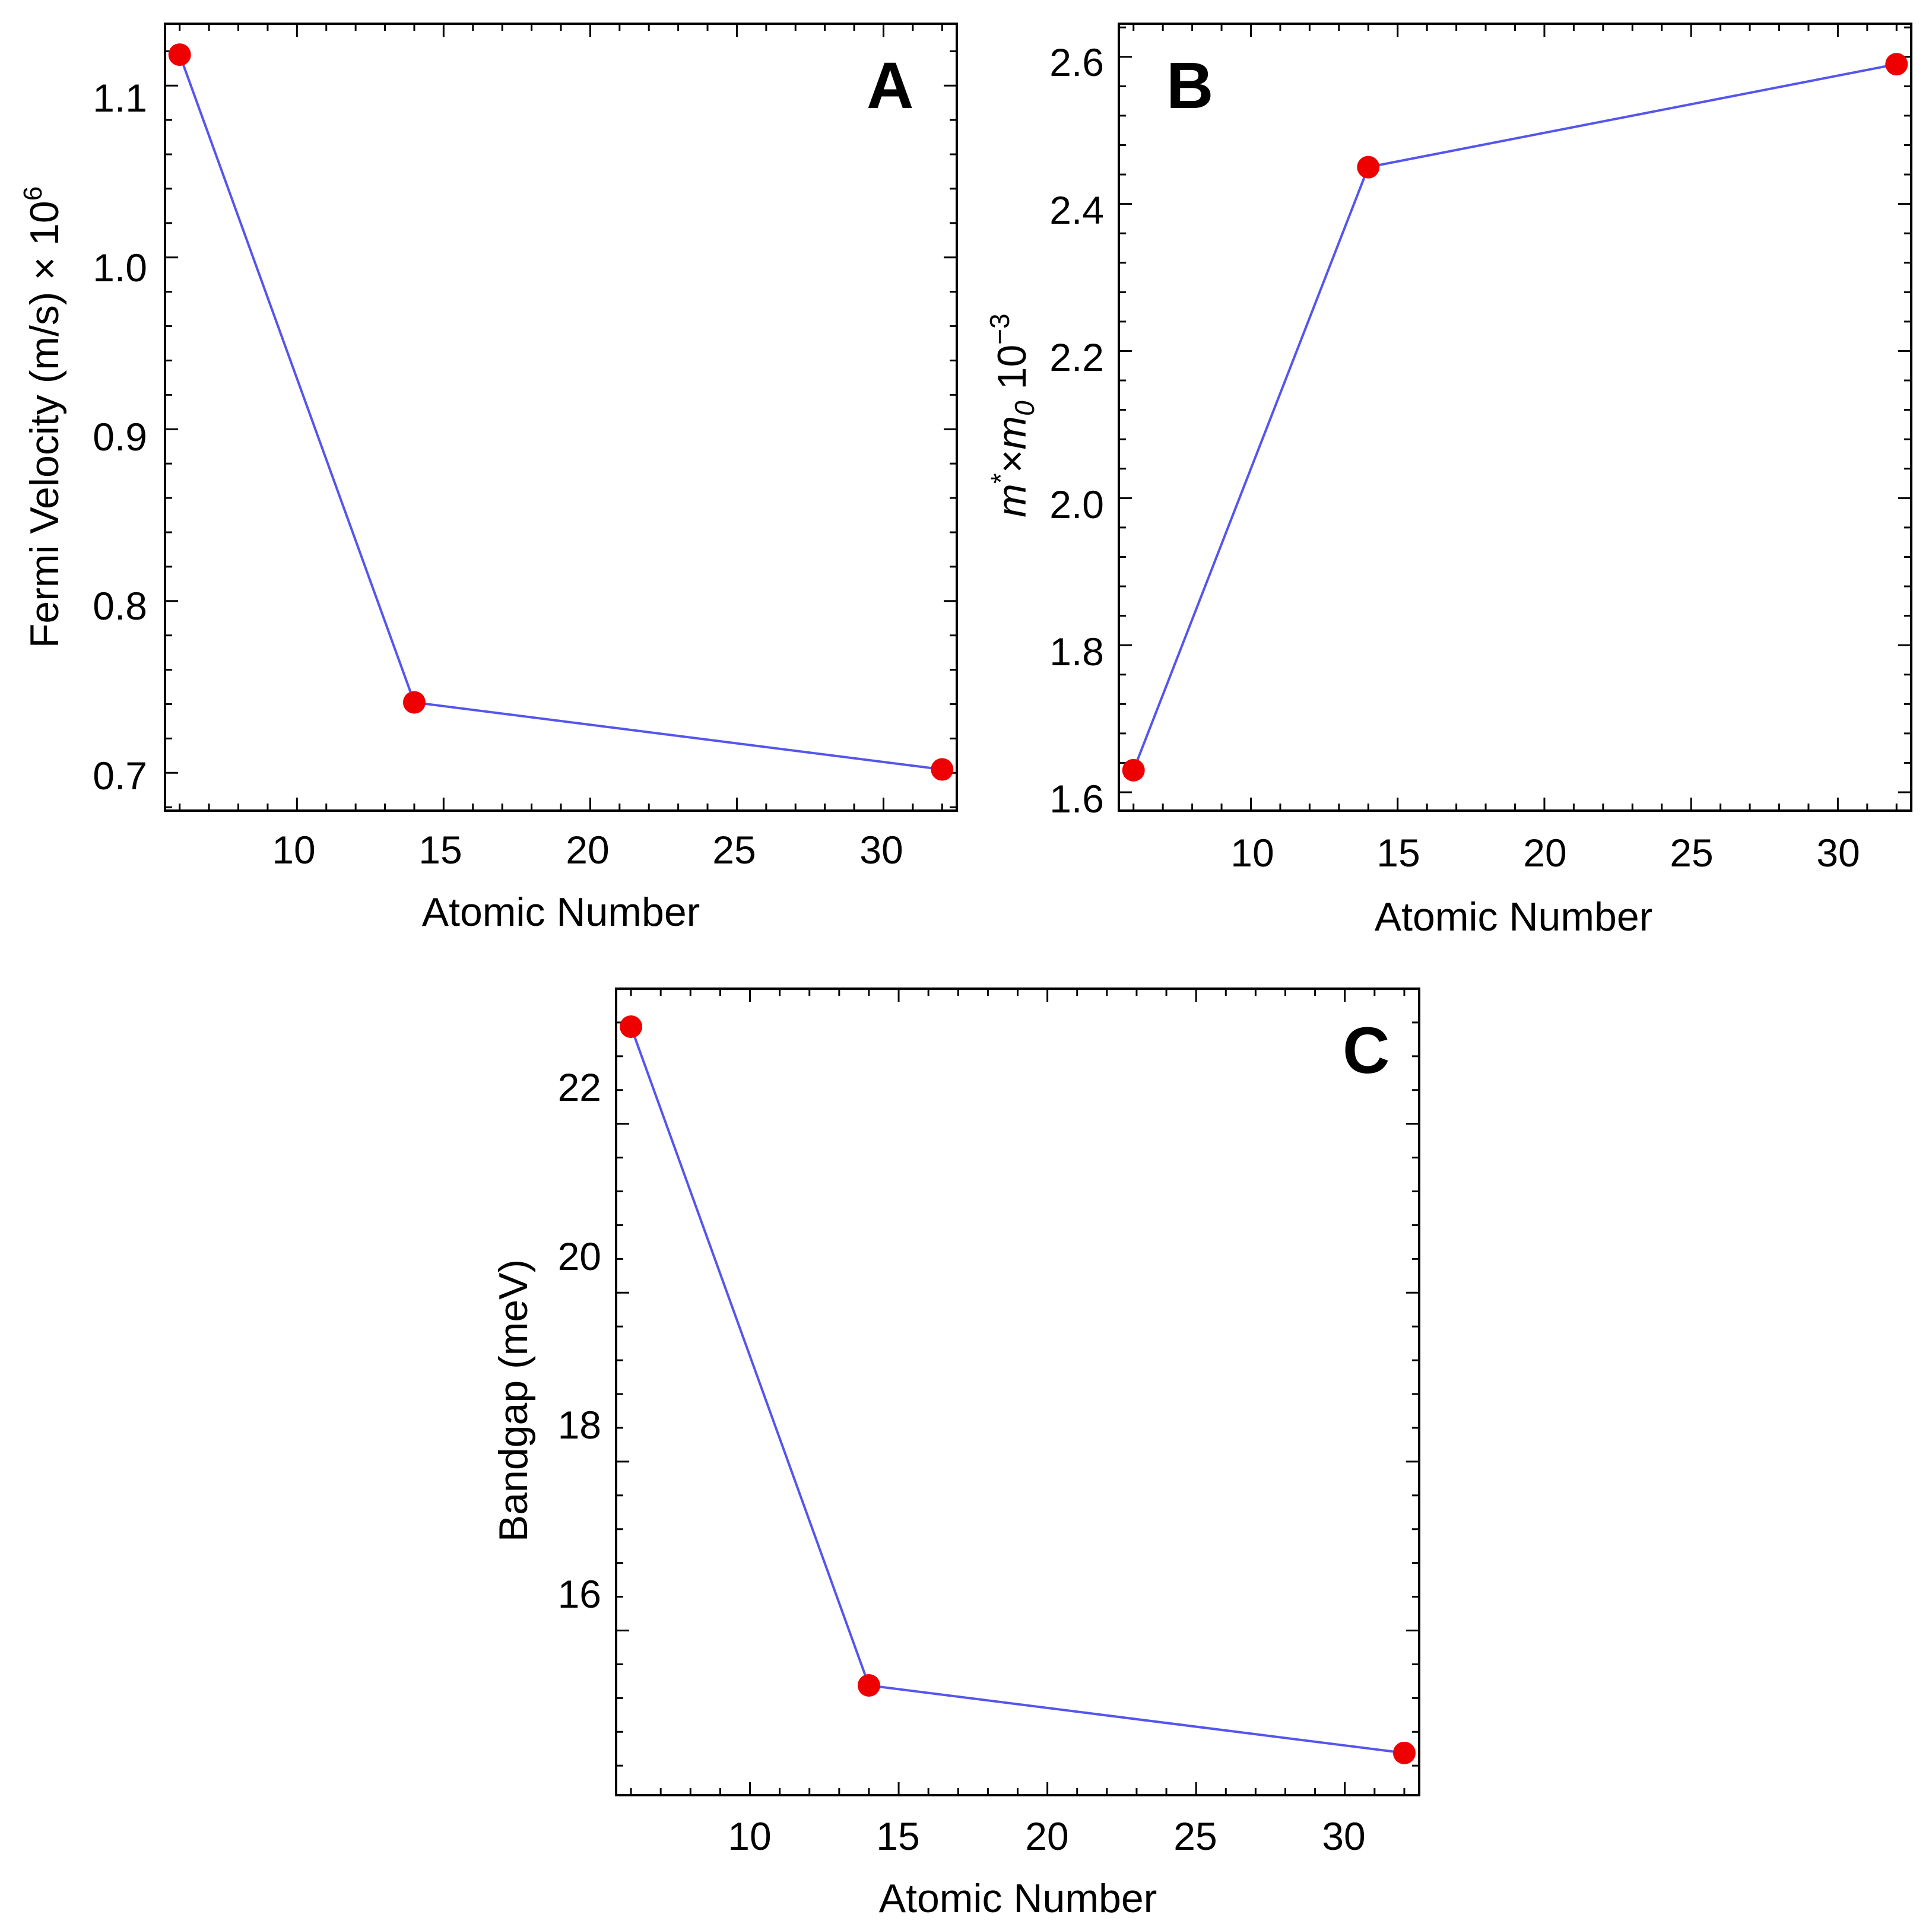 This screenshot has height=1921, width=1932. What do you see at coordinates (32, 193) in the screenshot?
I see `chart-a-ylabel-sup: 6` at bounding box center [32, 193].